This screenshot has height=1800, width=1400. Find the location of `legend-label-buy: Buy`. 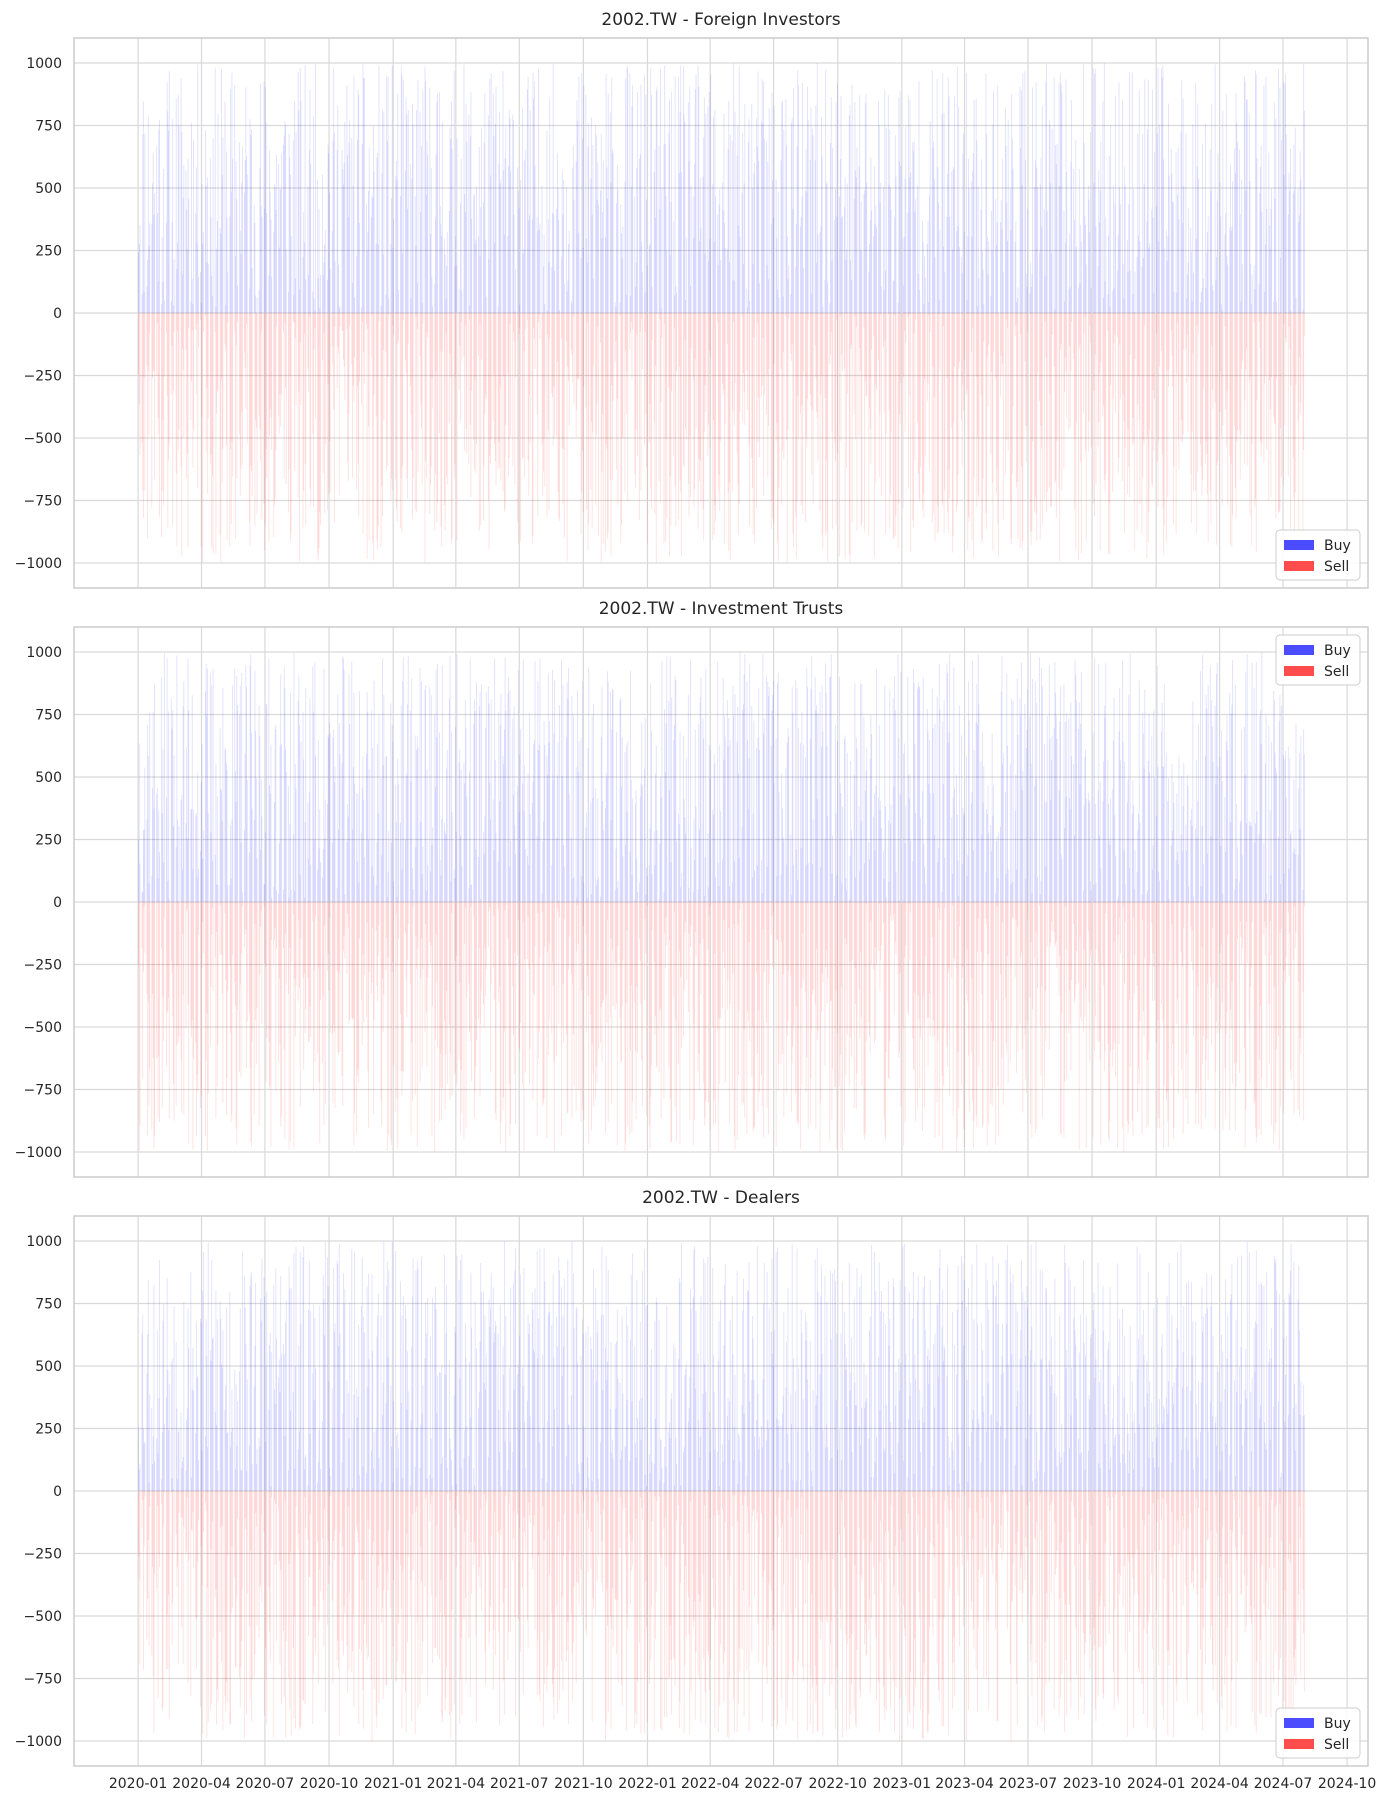

legend-label-buy: Buy is located at coordinates (1337, 651).